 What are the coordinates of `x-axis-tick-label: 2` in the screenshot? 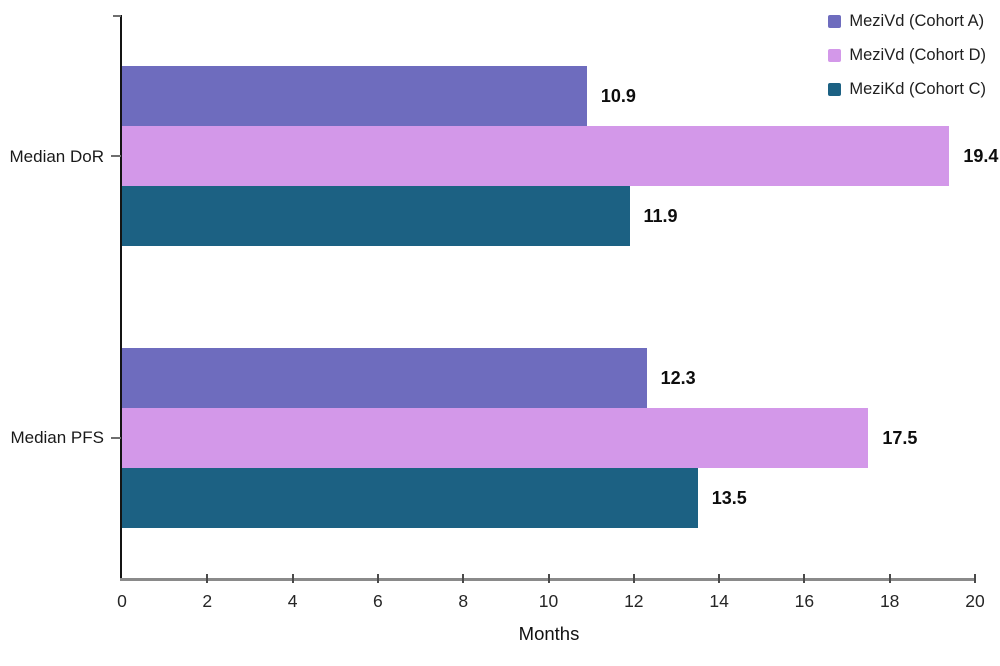 It's located at (207, 601).